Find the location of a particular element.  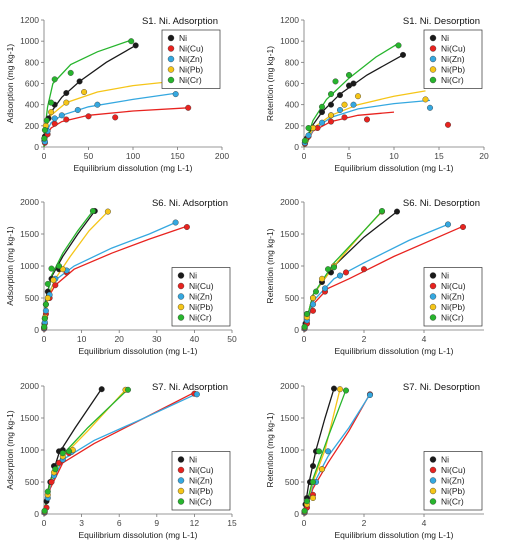

y-tick-label: 400 is located at coordinates (292, 105).